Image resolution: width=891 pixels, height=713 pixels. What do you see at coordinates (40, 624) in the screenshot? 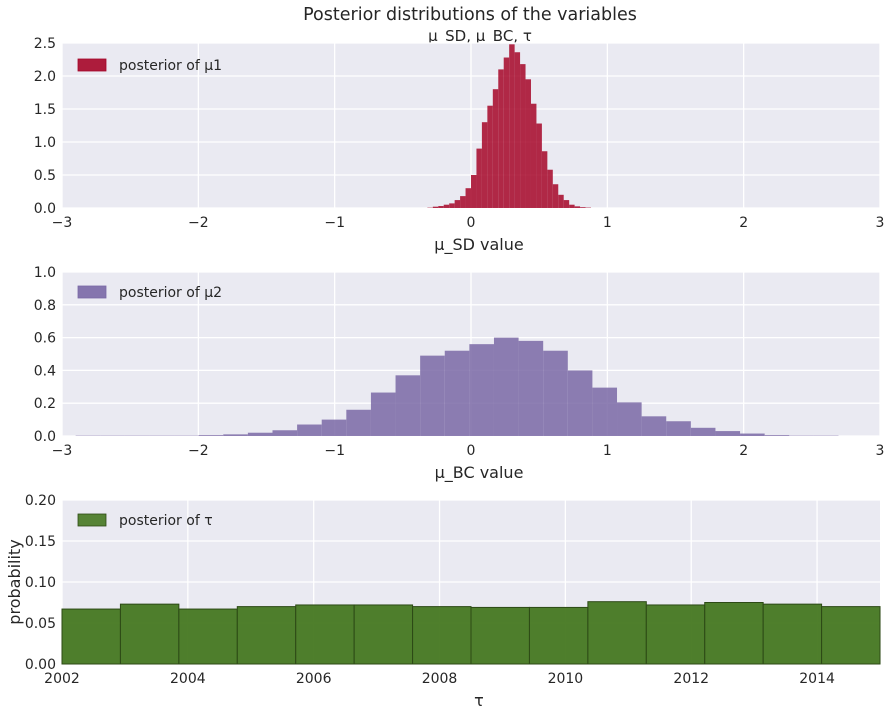
I see `y-tick-label: 0.05` at bounding box center [40, 624].